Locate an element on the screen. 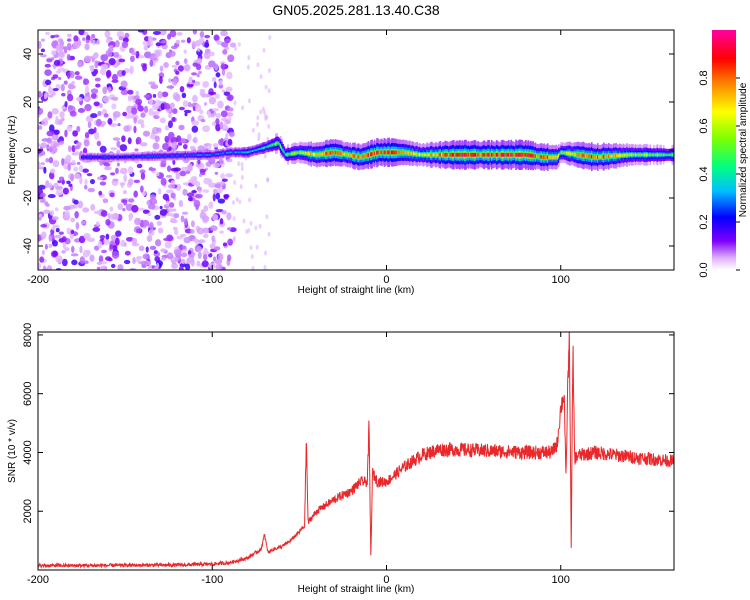 This screenshot has width=750, height=600. colorbar-tick-label: 0.2 is located at coordinates (704, 221).